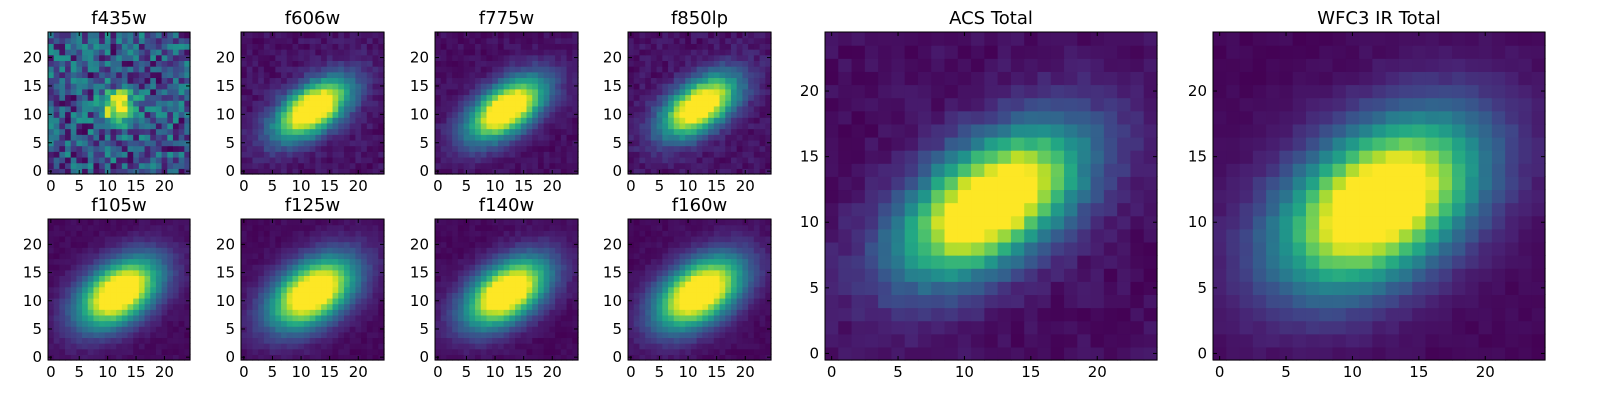 This screenshot has height=400, width=1600. Describe the element at coordinates (552, 186) in the screenshot. I see `x-tick-label: 20` at that location.